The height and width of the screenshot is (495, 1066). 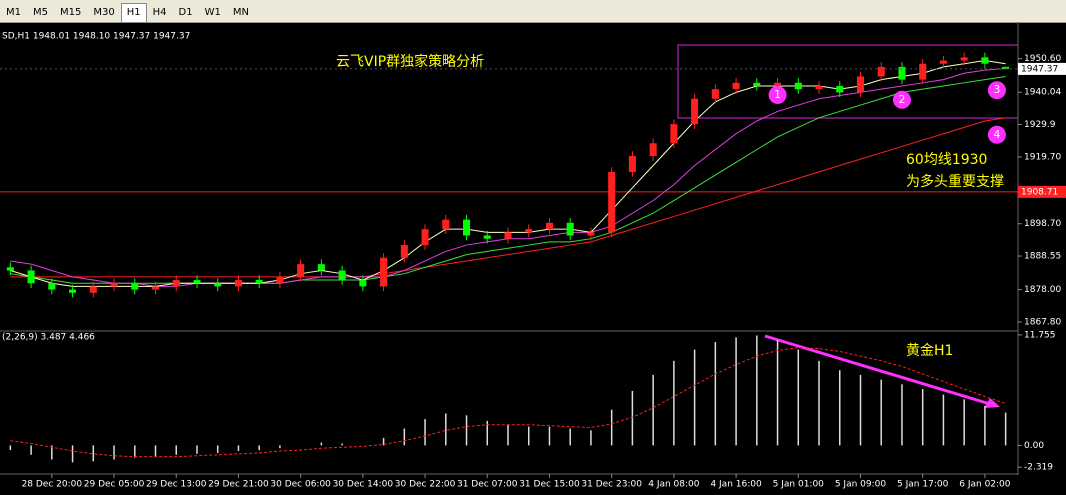 I want to click on annotation: 黄金H1, so click(x=929, y=350).